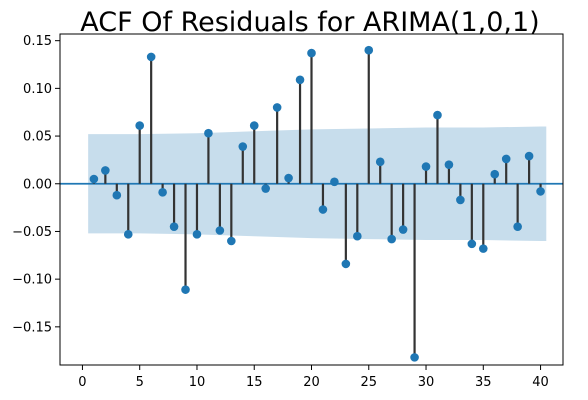  What do you see at coordinates (540, 382) in the screenshot?
I see `x-tick-label: 40` at bounding box center [540, 382].